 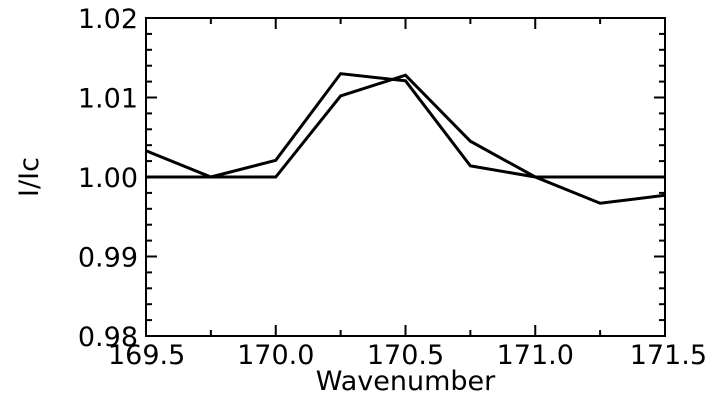 I want to click on x-tick-label: 170.5, so click(x=405, y=355).